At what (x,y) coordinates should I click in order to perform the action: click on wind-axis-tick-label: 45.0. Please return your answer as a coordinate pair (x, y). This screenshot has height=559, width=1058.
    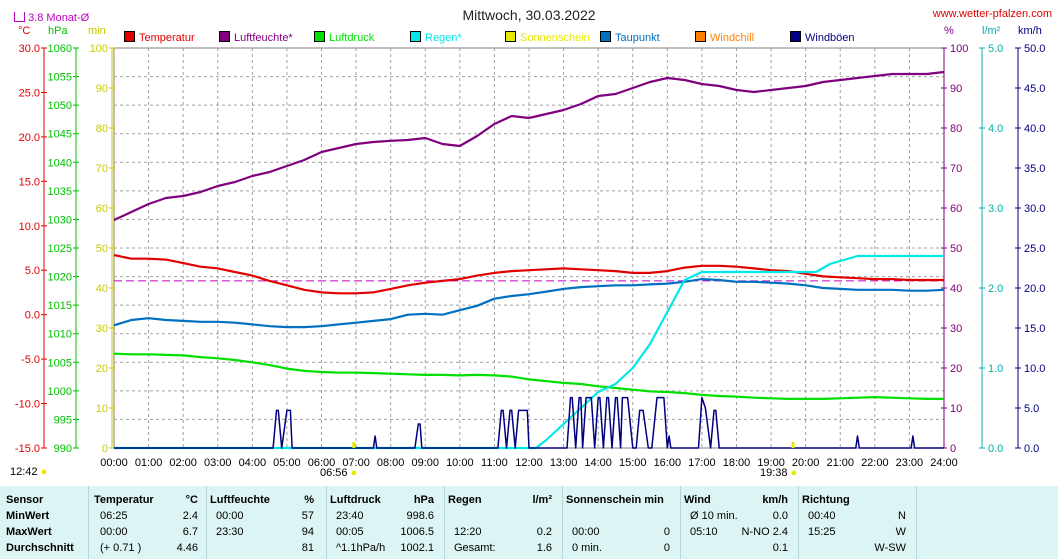
    Looking at the image, I should click on (1034, 89).